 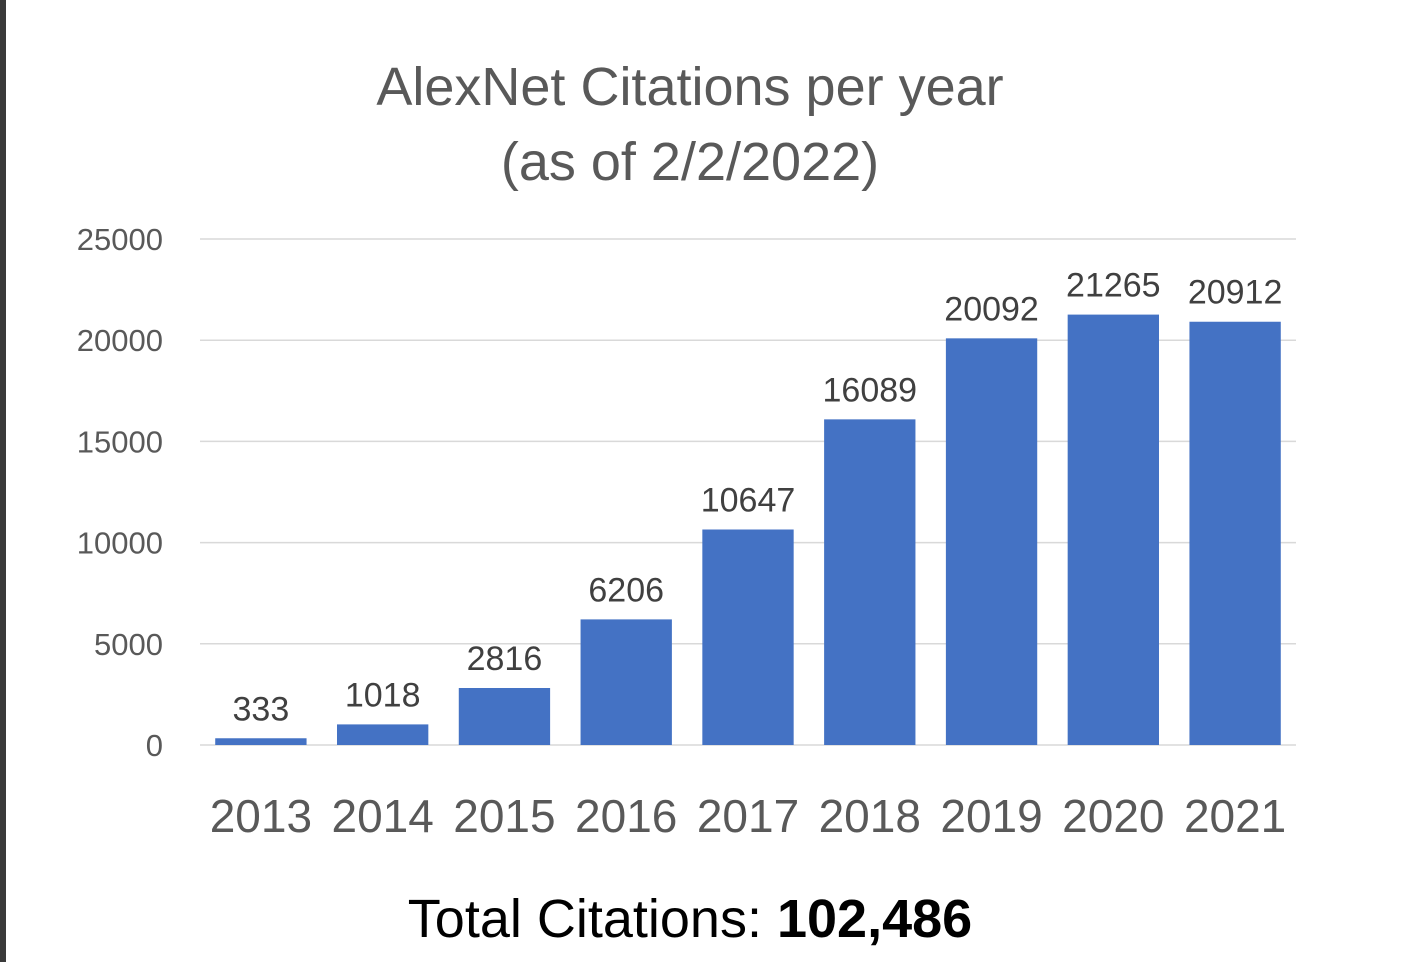 What do you see at coordinates (870, 390) in the screenshot?
I see `data-label-2018: 16089` at bounding box center [870, 390].